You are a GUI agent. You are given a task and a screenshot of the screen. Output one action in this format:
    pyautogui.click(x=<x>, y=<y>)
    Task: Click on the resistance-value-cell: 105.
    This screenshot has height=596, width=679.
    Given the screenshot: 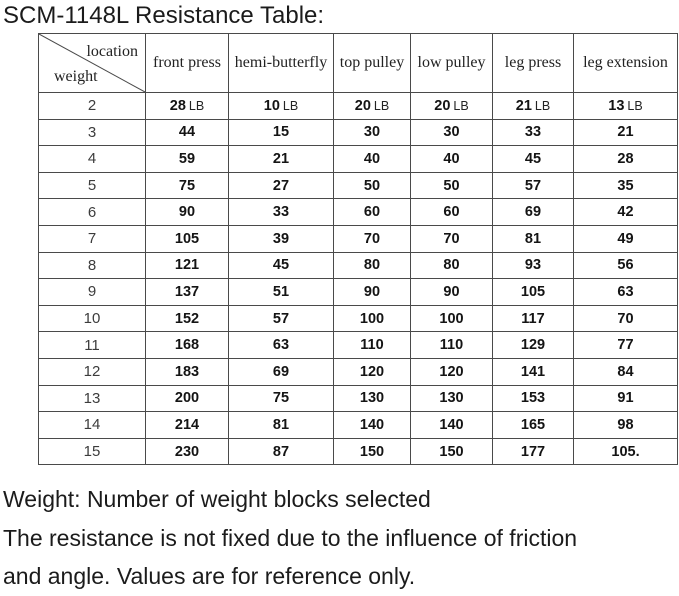 What is the action you would take?
    pyautogui.click(x=625, y=451)
    